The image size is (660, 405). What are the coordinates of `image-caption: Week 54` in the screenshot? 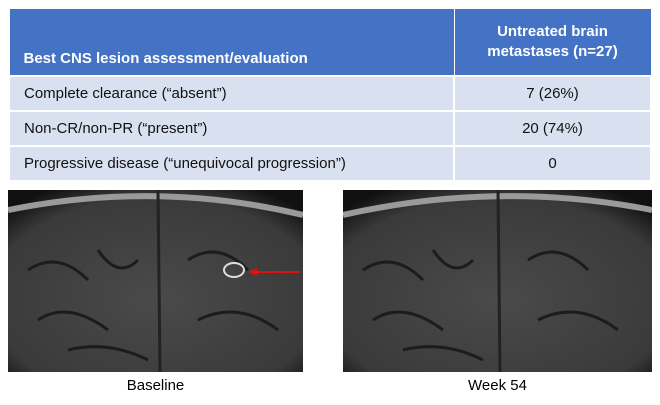 It's located at (497, 385).